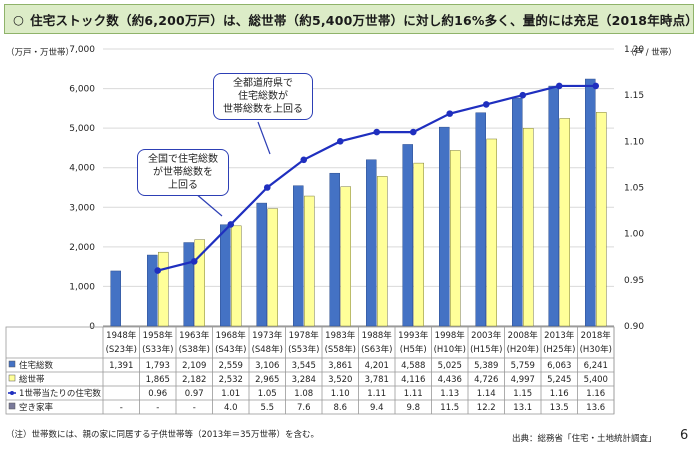  I want to click on footnote: （注）世帯数には、親の家に同居する子供世帯等（2013年＝35万世帯）を含む。, so click(162, 435).